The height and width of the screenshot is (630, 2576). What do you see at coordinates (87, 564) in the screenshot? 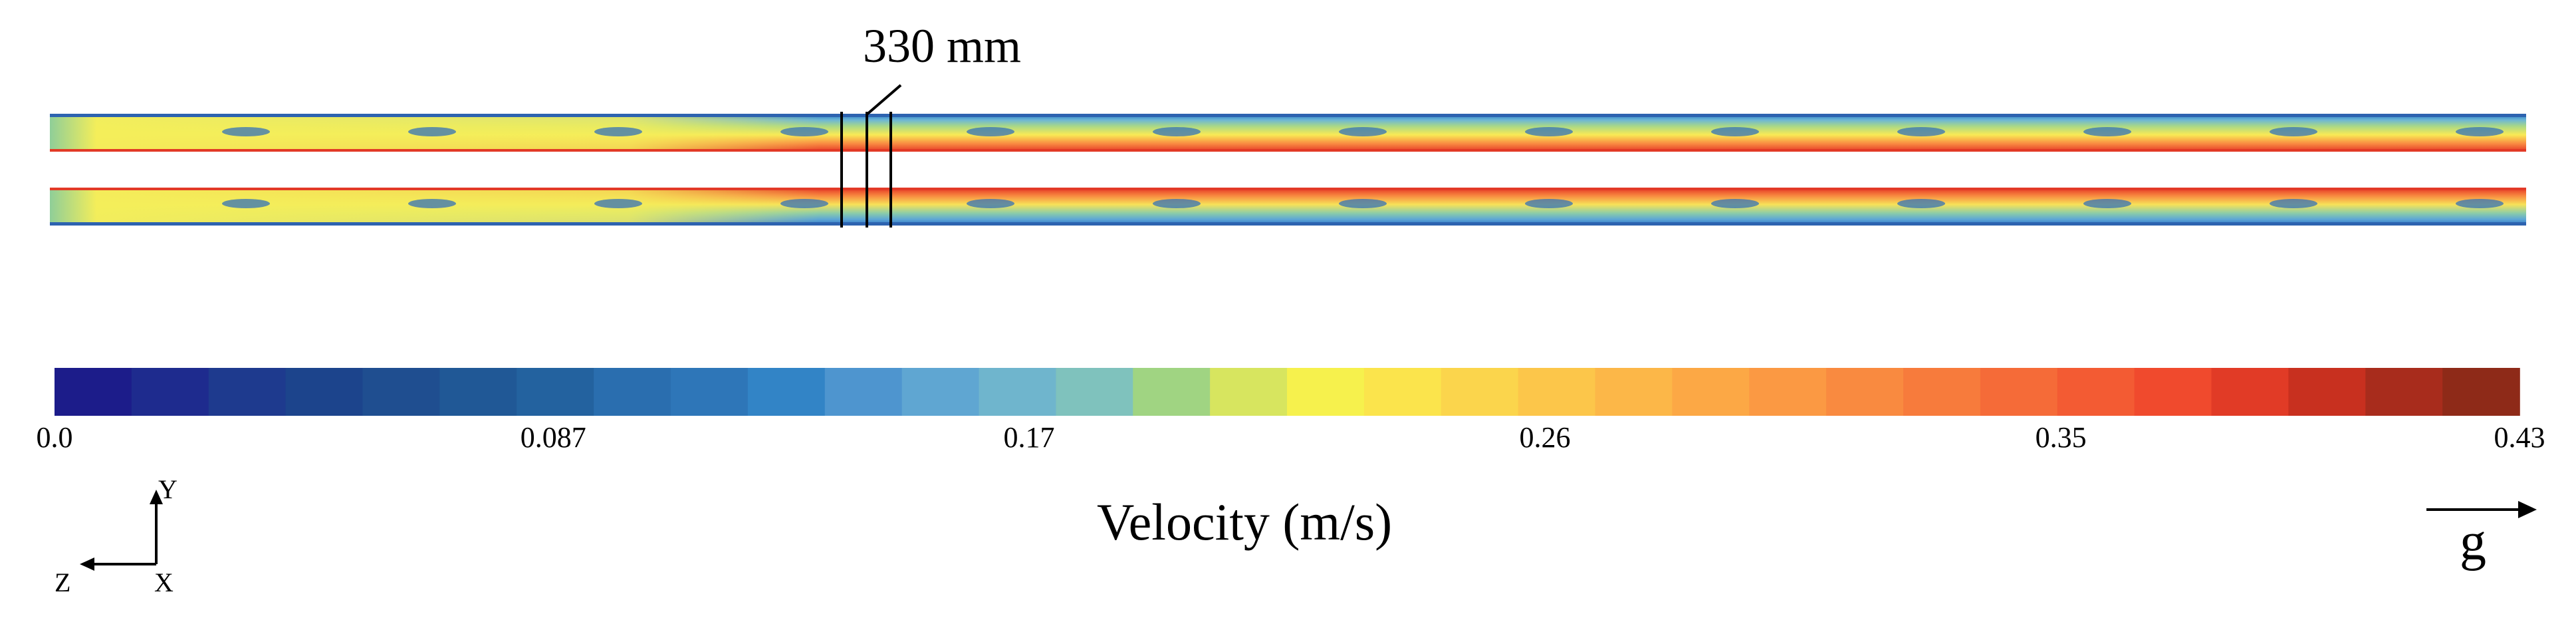
I see `z-axis-arrowhead` at bounding box center [87, 564].